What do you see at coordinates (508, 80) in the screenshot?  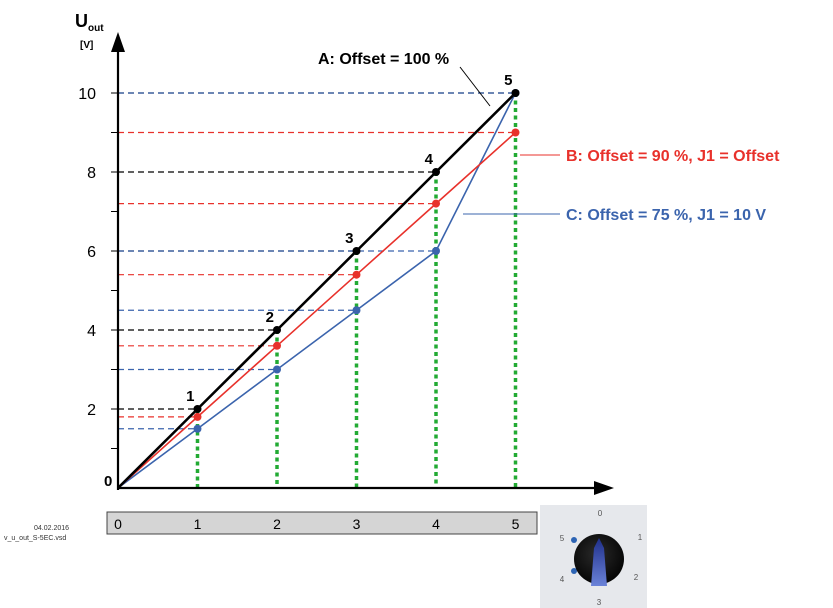 I see `point-label-5: 5` at bounding box center [508, 80].